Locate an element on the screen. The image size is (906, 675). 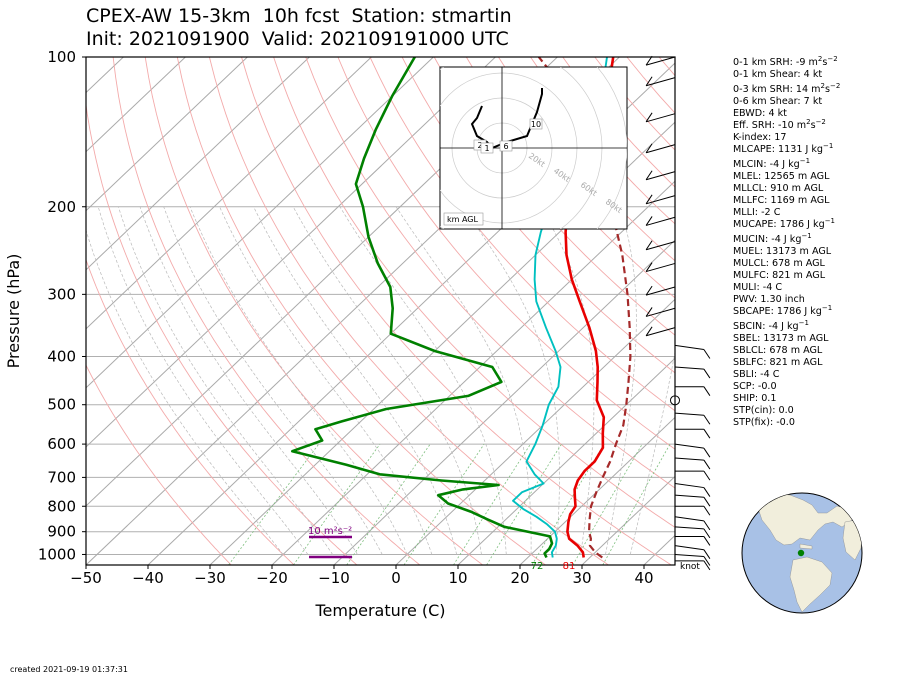
y-tick-label: 400 is located at coordinates (61, 357).